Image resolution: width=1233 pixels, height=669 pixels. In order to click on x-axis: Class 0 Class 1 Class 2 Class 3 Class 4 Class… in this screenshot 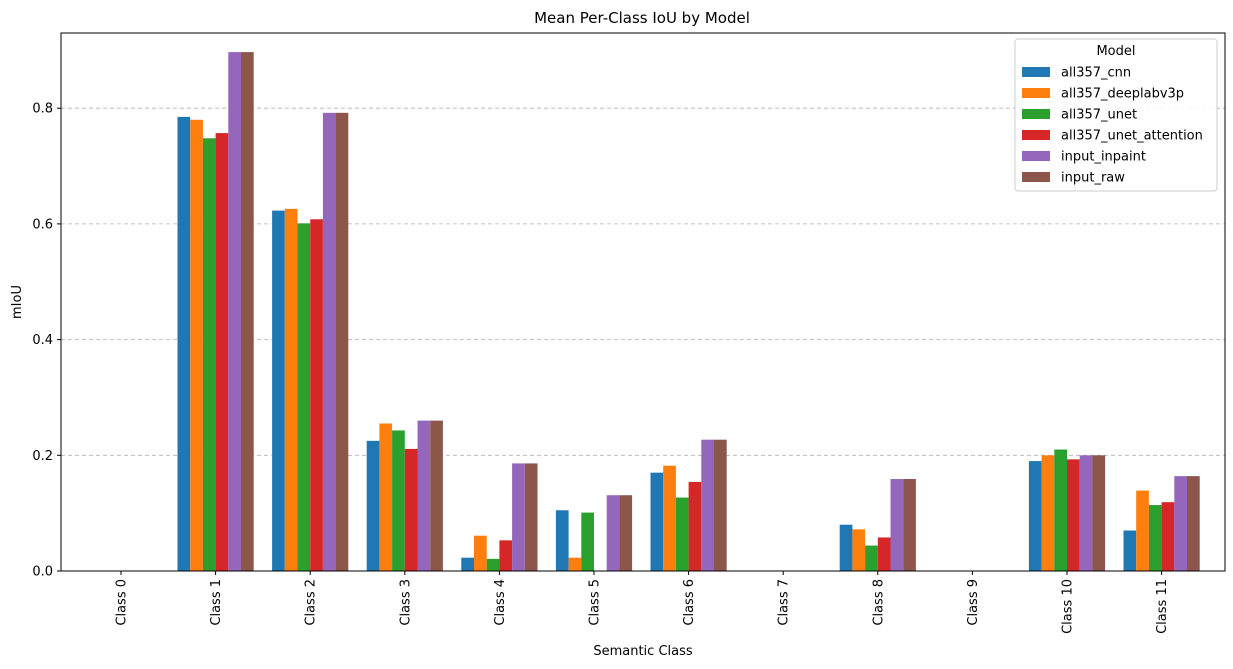, I will do `click(642, 602)`.